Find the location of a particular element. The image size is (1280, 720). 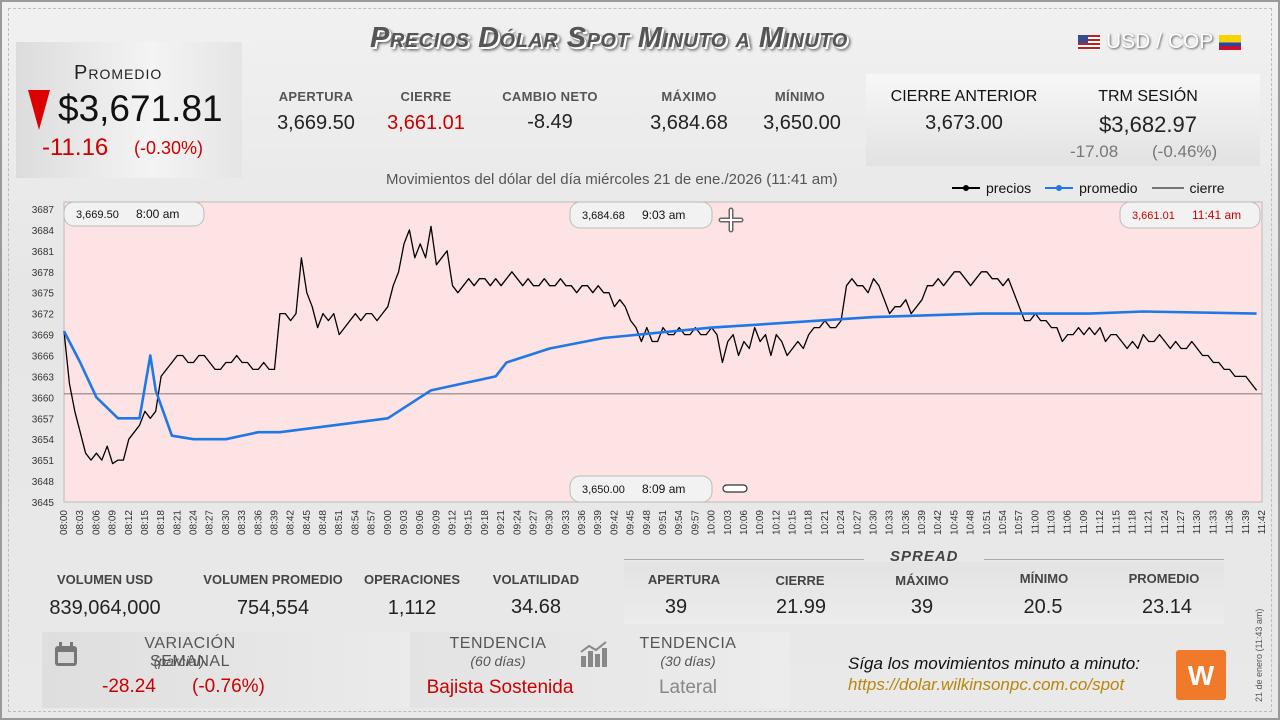

spread-divider-right is located at coordinates (1104, 559).